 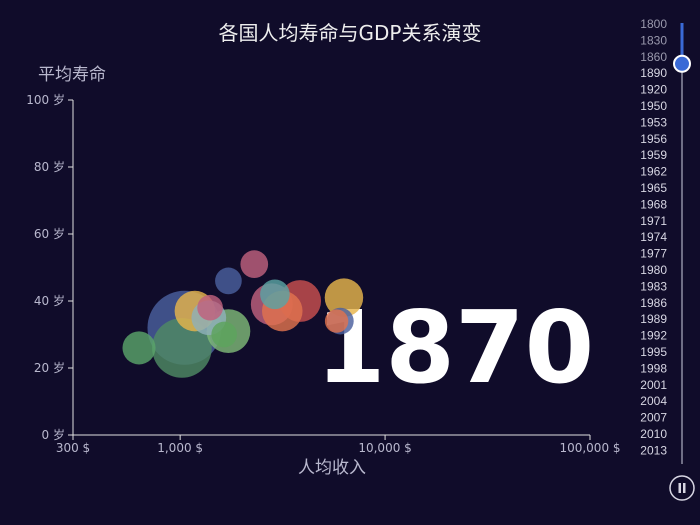 I want to click on pause-button, so click(x=682, y=488).